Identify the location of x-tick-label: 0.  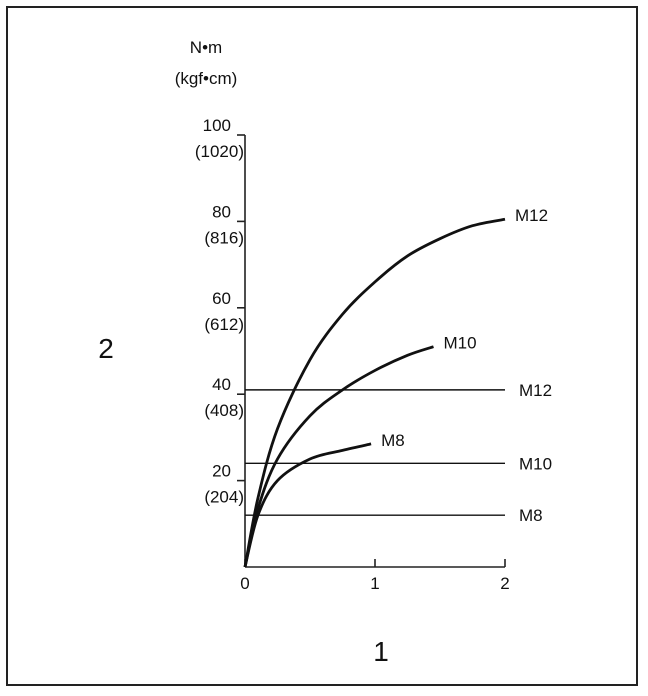
(244, 583).